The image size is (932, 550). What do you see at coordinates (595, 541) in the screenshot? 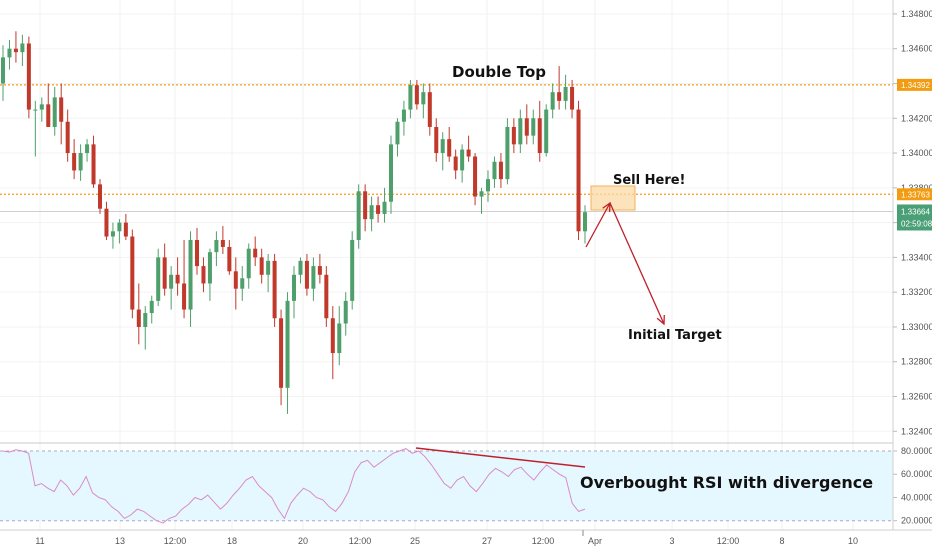
I see `time-tick-label: Apr` at bounding box center [595, 541].